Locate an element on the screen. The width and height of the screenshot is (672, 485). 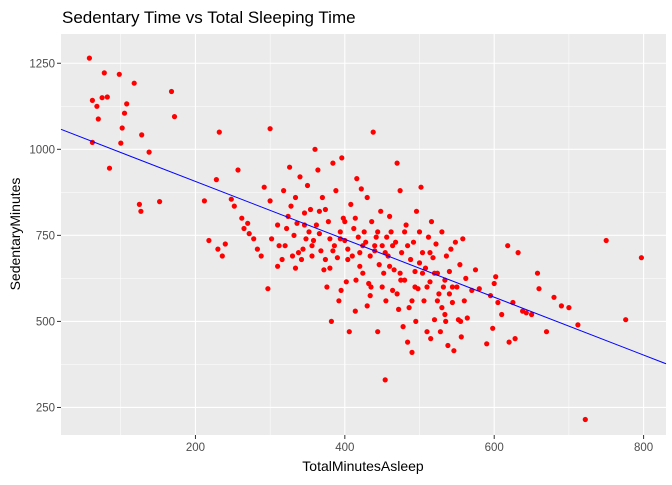
x-tick-label: 800 is located at coordinates (643, 448).